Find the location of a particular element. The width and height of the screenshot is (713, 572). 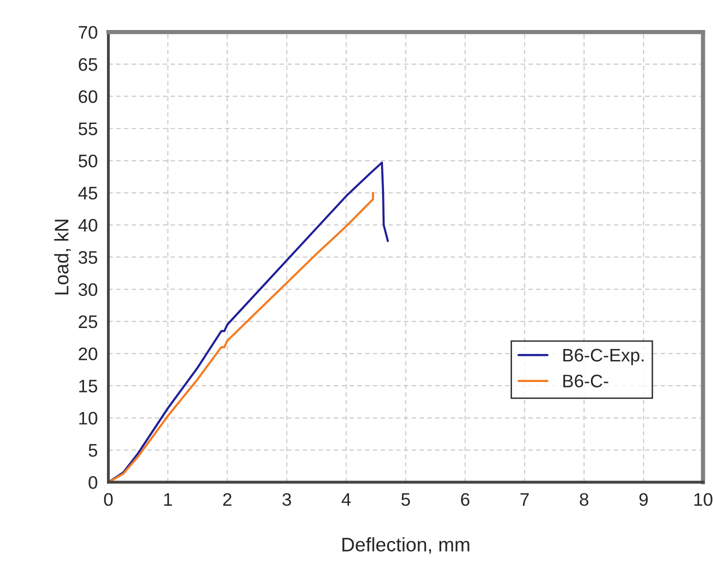

x-tick-label: 1 is located at coordinates (168, 499).